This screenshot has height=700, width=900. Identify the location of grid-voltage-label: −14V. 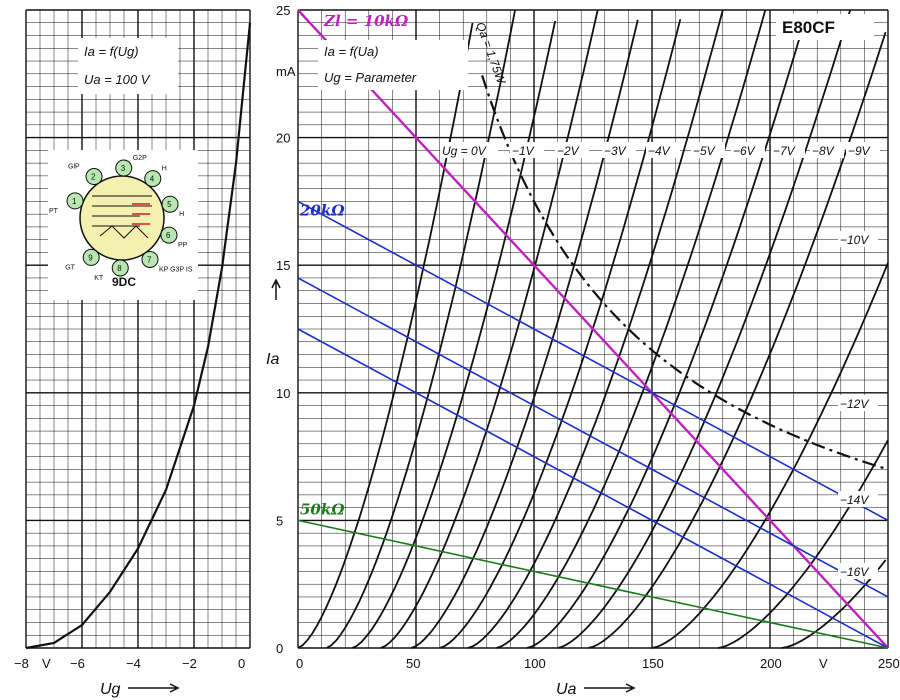
(854, 500).